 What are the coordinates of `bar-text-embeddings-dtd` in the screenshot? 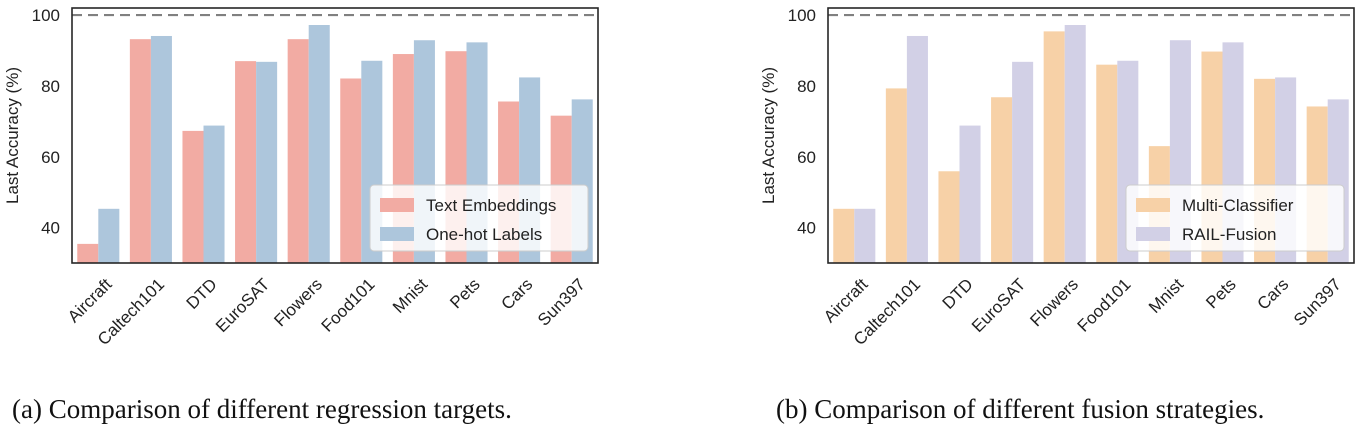 It's located at (193, 196).